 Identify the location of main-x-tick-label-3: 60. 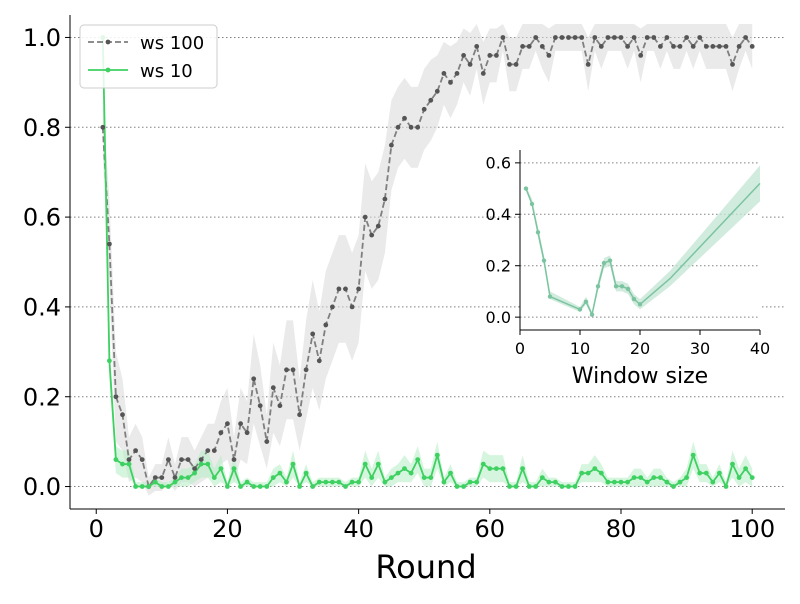
(490, 529).